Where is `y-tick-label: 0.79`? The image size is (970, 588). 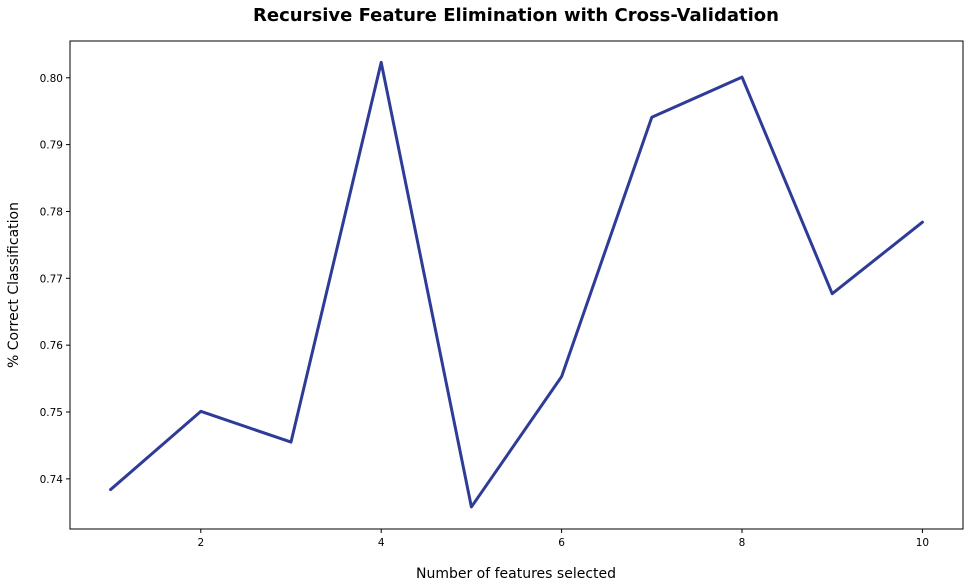 y-tick-label: 0.79 is located at coordinates (51, 146).